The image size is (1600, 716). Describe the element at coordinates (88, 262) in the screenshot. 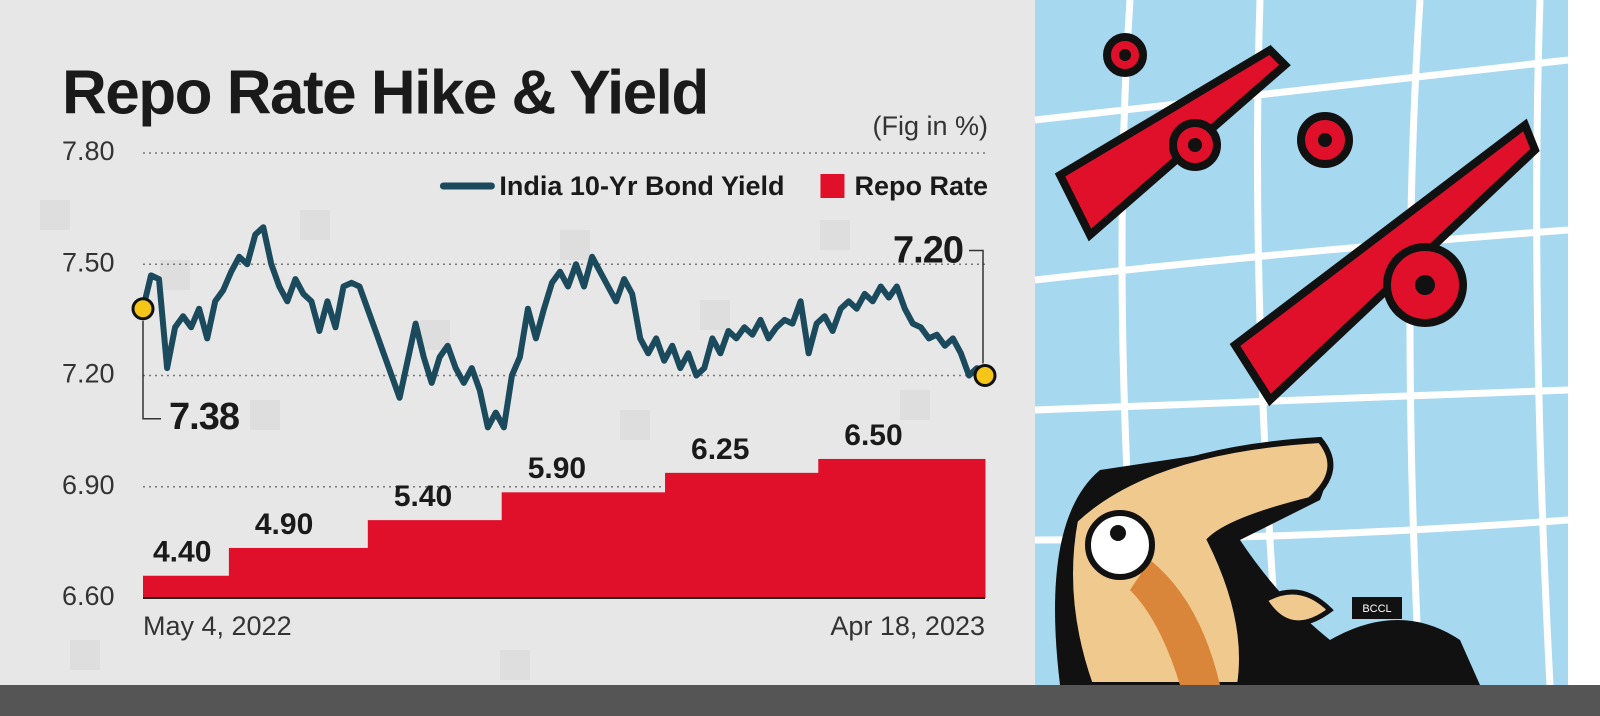

I see `y-tick-label: 7.50` at that location.